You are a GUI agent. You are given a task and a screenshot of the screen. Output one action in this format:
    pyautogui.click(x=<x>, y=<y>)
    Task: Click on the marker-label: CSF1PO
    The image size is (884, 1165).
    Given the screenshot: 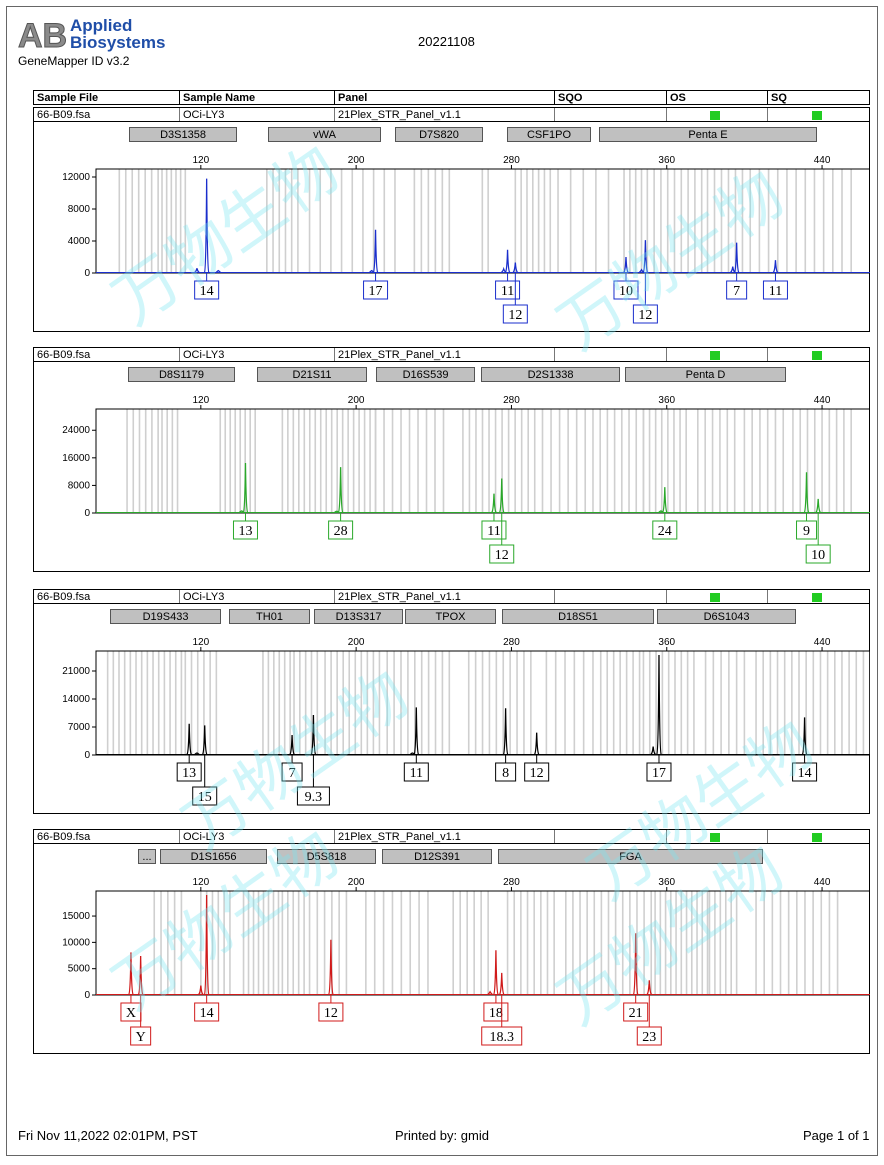 What is the action you would take?
    pyautogui.click(x=549, y=134)
    